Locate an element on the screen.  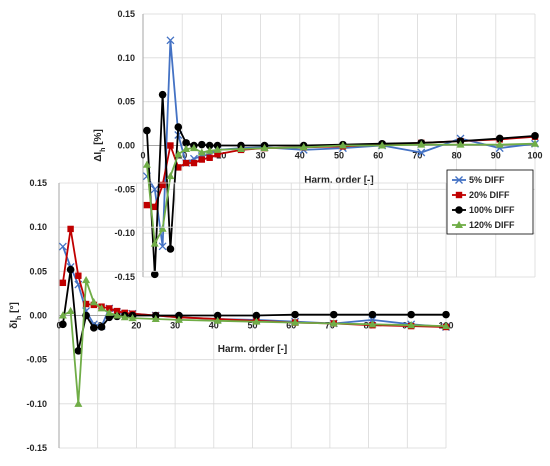
y-tick-label: -0.10 is located at coordinates (124, 233).